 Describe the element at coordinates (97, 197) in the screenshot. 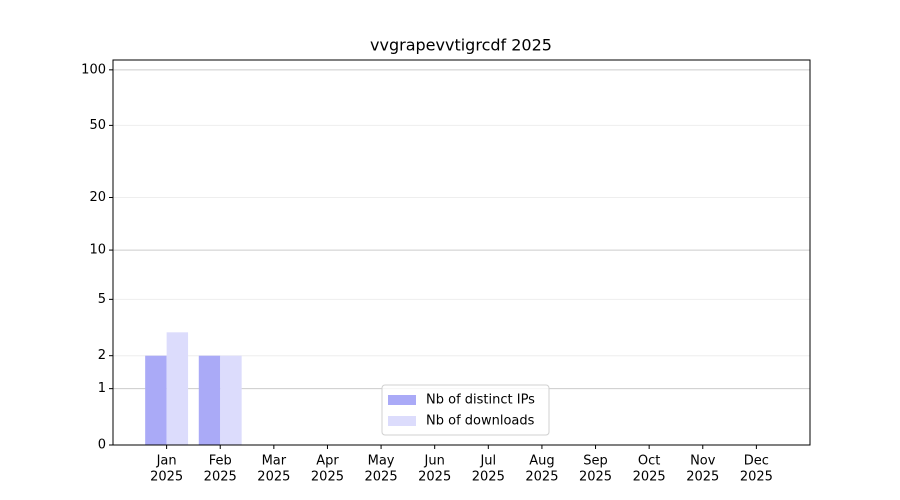

I see `y-tick-label: 20` at that location.